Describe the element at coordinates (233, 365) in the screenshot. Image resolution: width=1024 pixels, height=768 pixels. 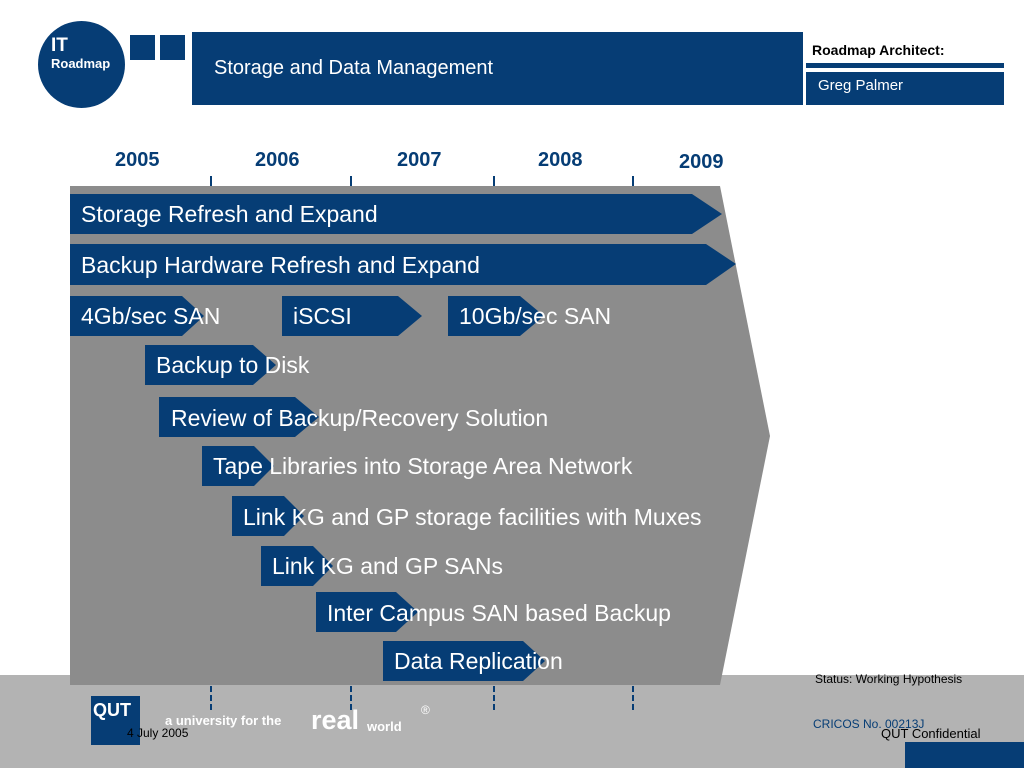
I see `item-backup-to-disk: Backup to Disk` at that location.